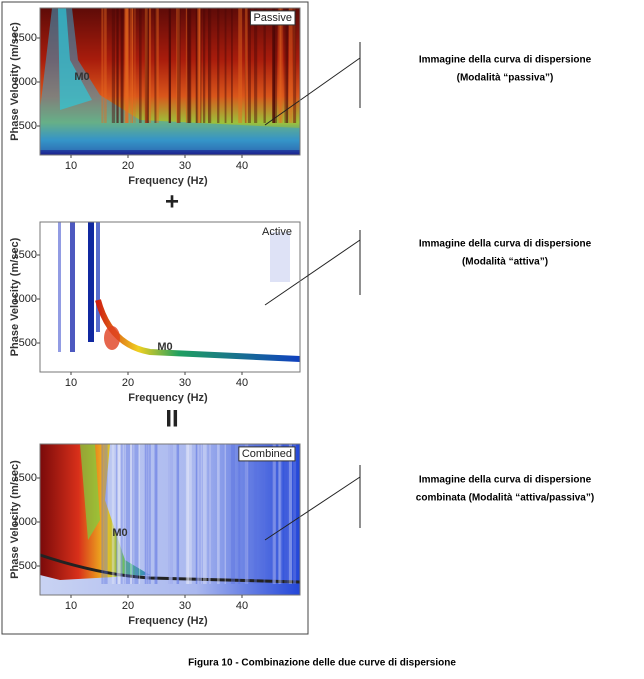 The height and width of the screenshot is (679, 644). I want to click on plot-frame, so click(170, 297).